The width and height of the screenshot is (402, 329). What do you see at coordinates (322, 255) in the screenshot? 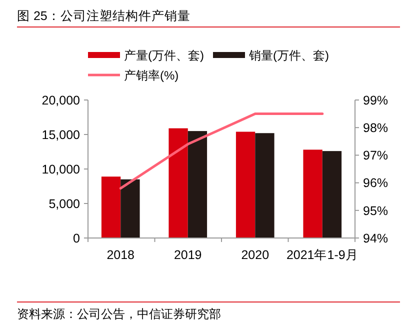
I see `x-tick-label: 2021年1-9月` at bounding box center [322, 255].